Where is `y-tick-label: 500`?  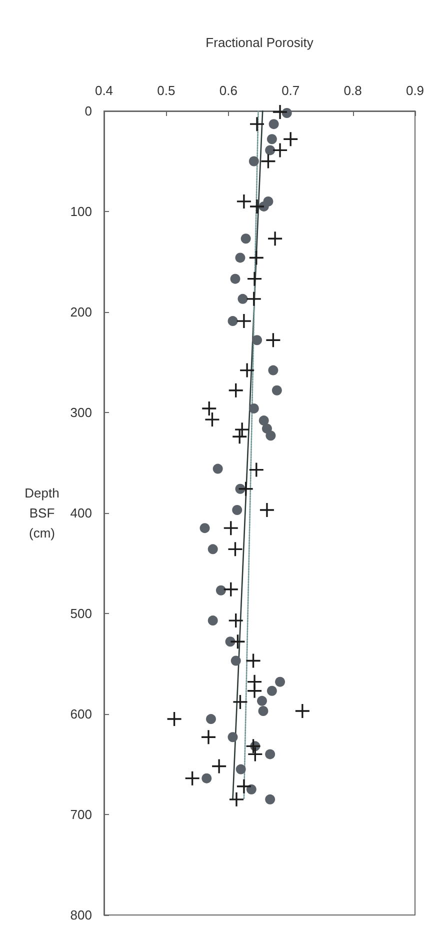 y-tick-label: 500 is located at coordinates (81, 613).